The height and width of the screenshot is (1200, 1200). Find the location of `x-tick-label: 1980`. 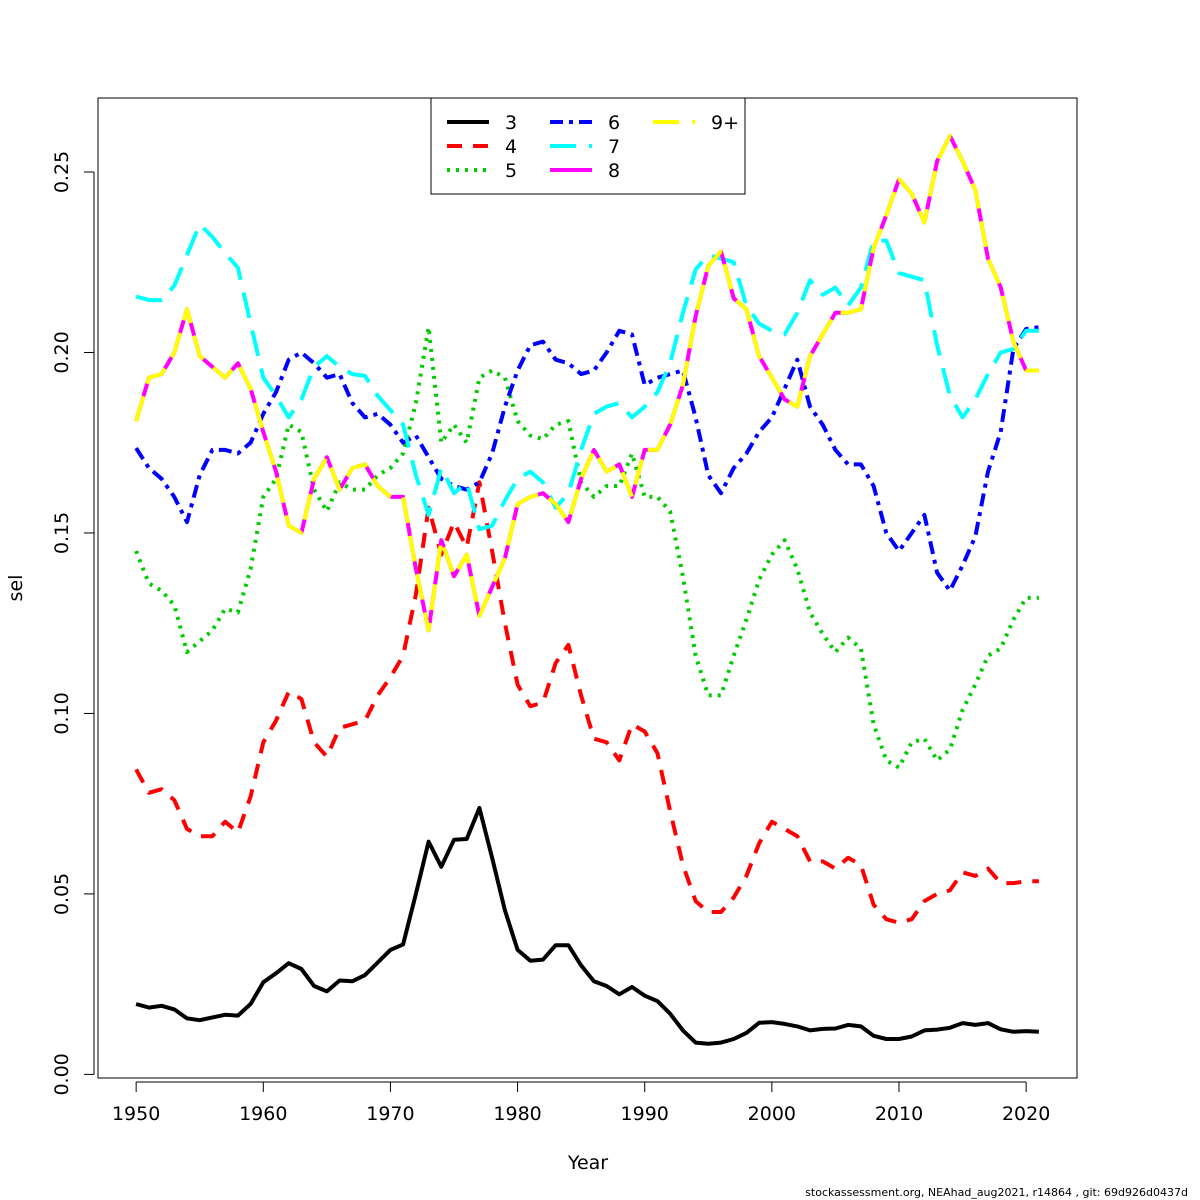

x-tick-label: 1980 is located at coordinates (517, 1114).